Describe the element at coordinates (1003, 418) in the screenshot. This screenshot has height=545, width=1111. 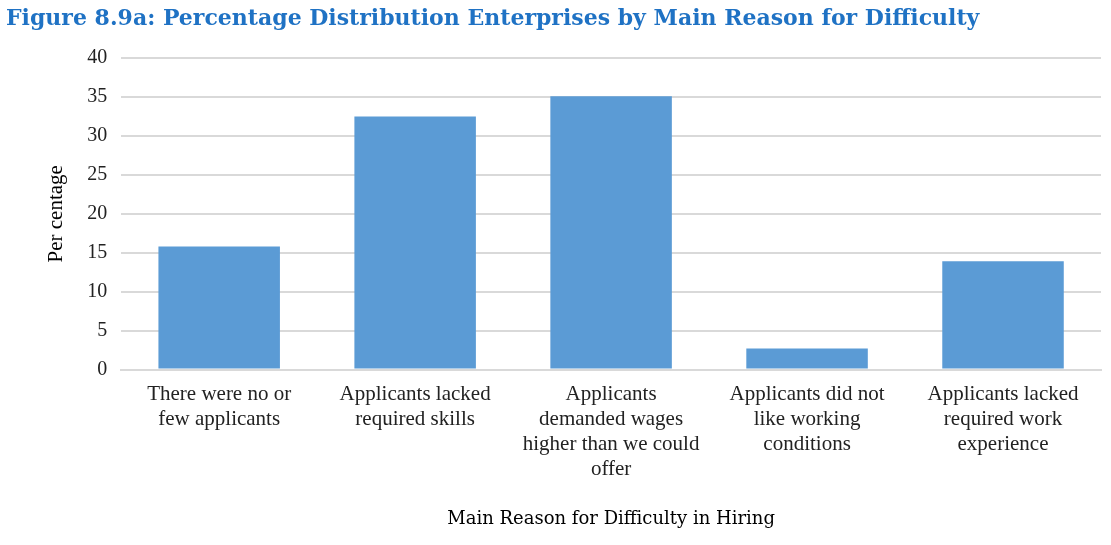
I see `x-tick-label: Applicants lacked required work experience` at that location.